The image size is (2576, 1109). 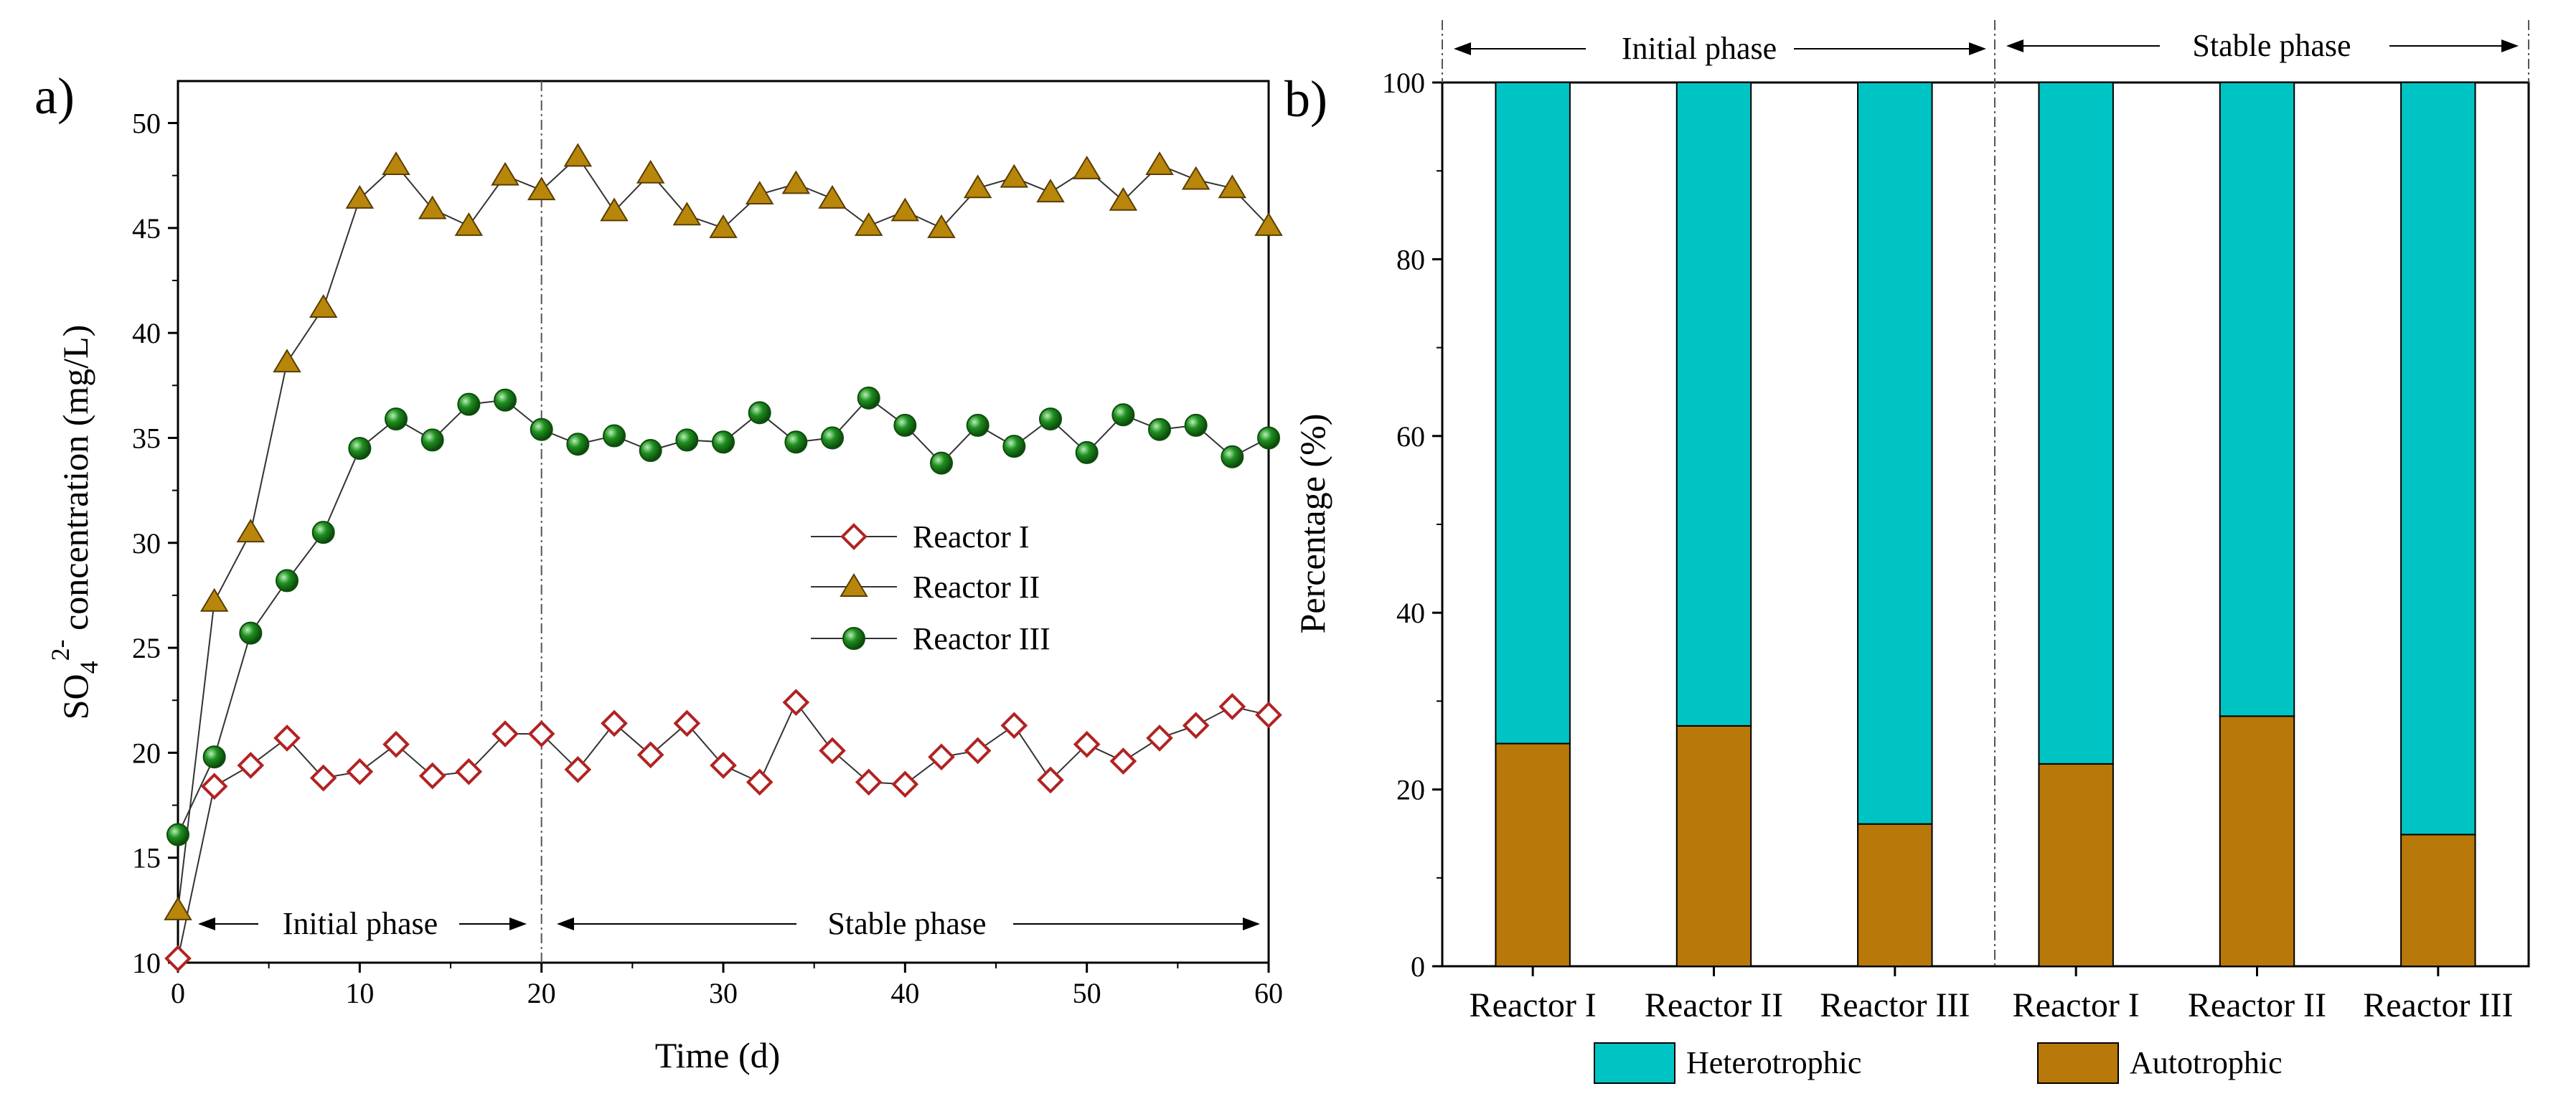 What do you see at coordinates (1403, 83) in the screenshot?
I see `y-tick-label: 100` at bounding box center [1403, 83].